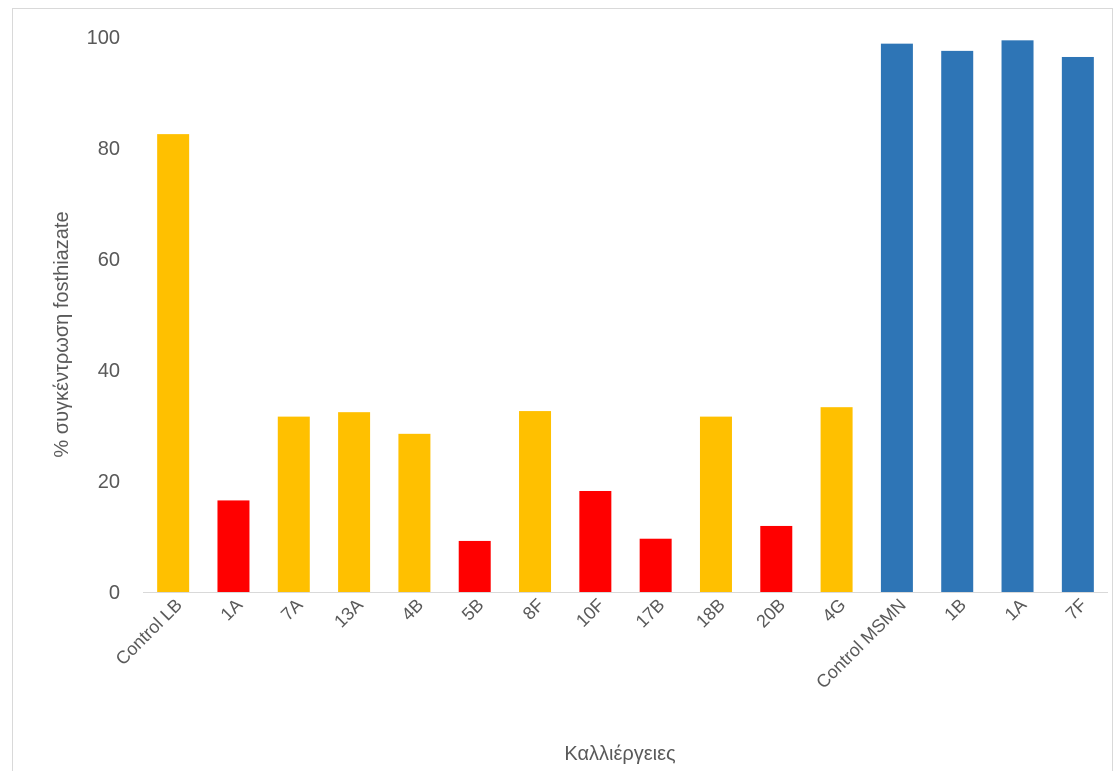 The width and height of the screenshot is (1118, 776). Describe the element at coordinates (473, 610) in the screenshot. I see `x-tick-label: 5B` at that location.